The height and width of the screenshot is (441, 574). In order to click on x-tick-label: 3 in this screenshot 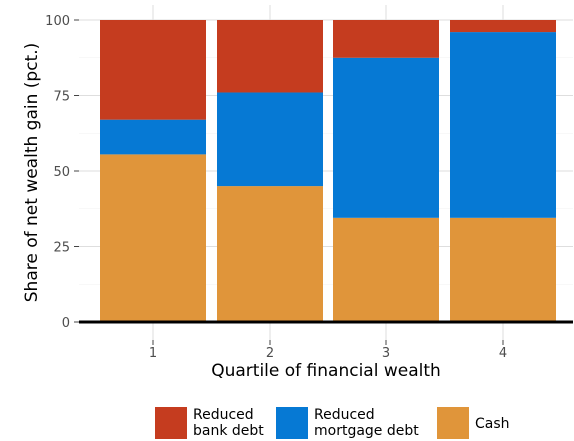, I will do `click(386, 353)`.